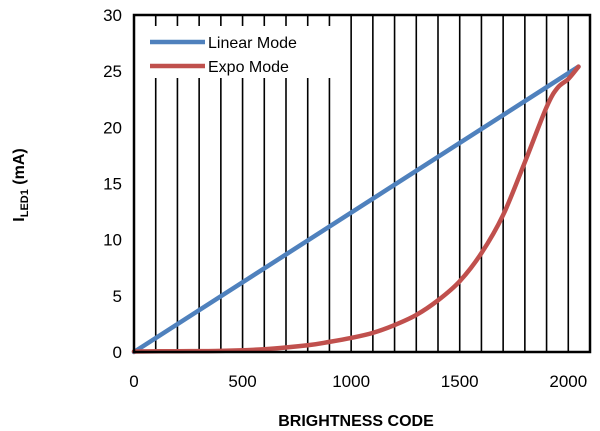 This screenshot has width=600, height=431. I want to click on y-tick-label: 5, so click(117, 296).